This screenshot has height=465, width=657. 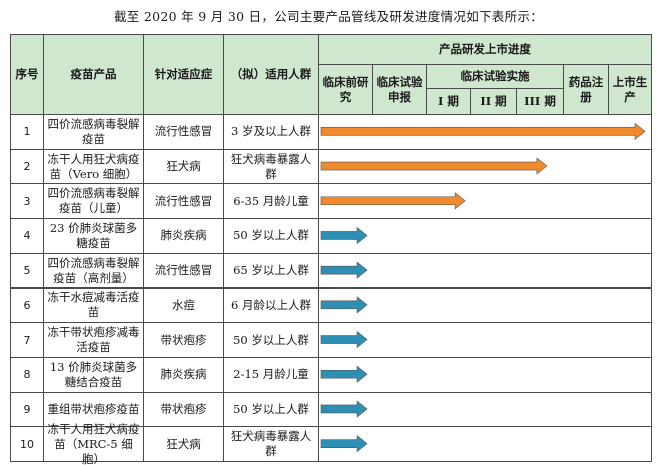 What do you see at coordinates (345, 89) in the screenshot?
I see `header-preclinical: 临床前研究` at bounding box center [345, 89].